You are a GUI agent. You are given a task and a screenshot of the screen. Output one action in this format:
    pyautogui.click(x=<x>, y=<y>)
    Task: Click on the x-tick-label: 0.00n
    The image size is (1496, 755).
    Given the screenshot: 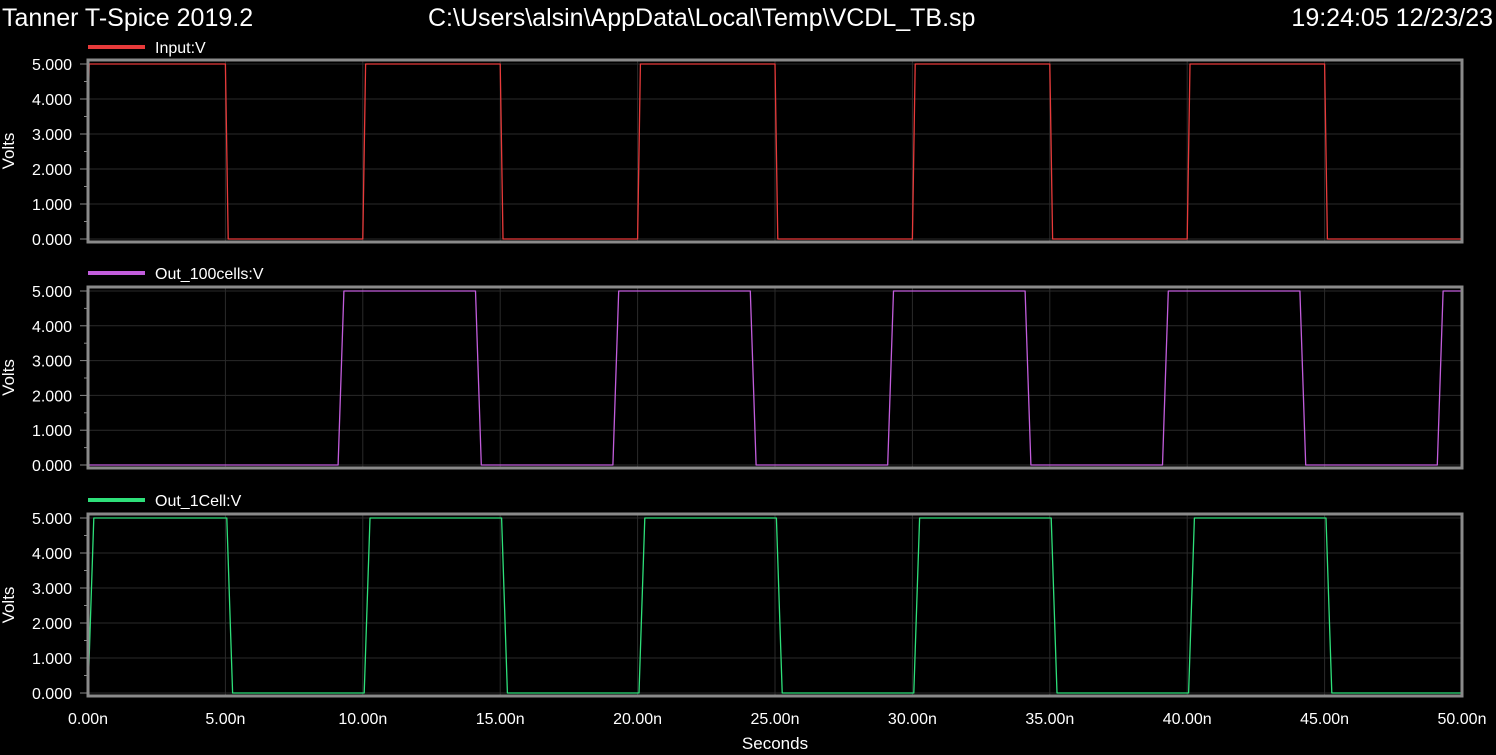 What is the action you would take?
    pyautogui.click(x=88, y=719)
    